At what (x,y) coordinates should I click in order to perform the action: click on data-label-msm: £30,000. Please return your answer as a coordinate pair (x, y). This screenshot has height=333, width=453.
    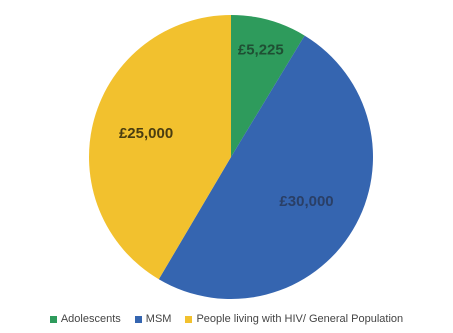
    Looking at the image, I should click on (306, 201).